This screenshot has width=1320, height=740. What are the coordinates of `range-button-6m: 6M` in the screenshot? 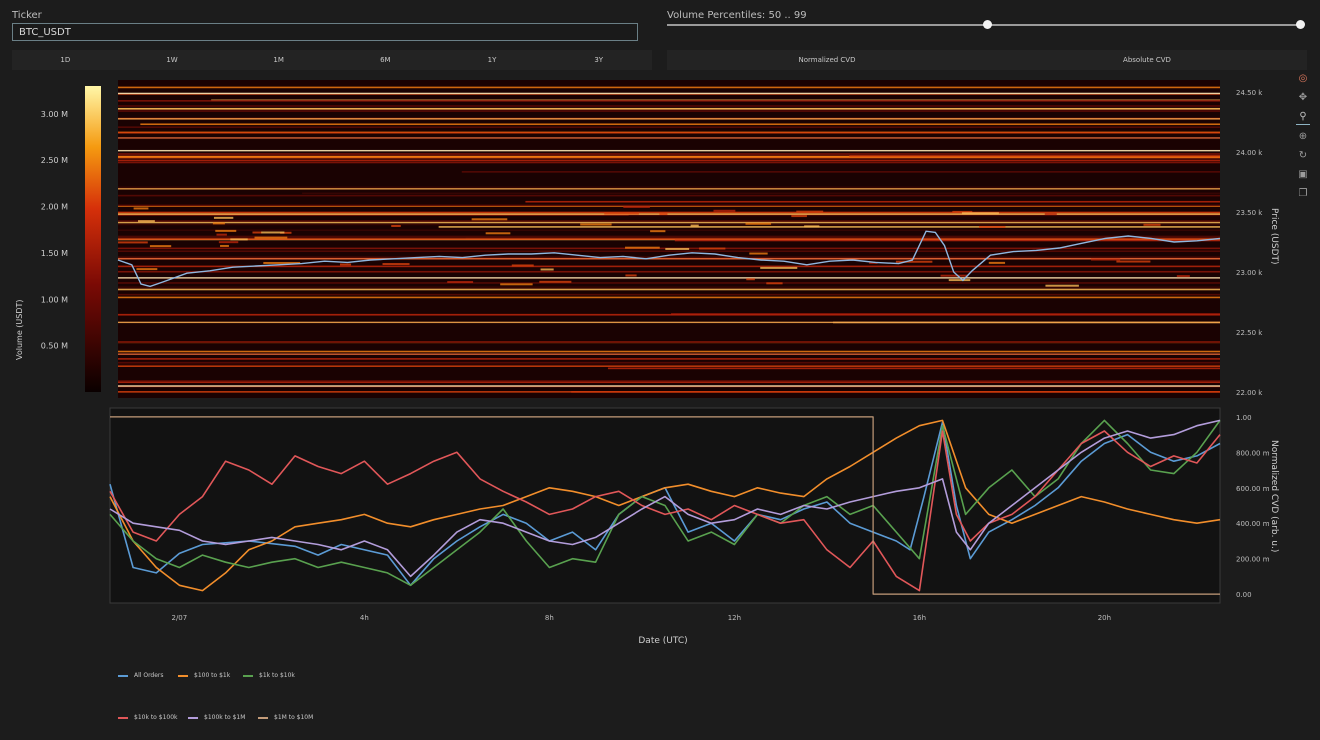 It's located at (385, 60).